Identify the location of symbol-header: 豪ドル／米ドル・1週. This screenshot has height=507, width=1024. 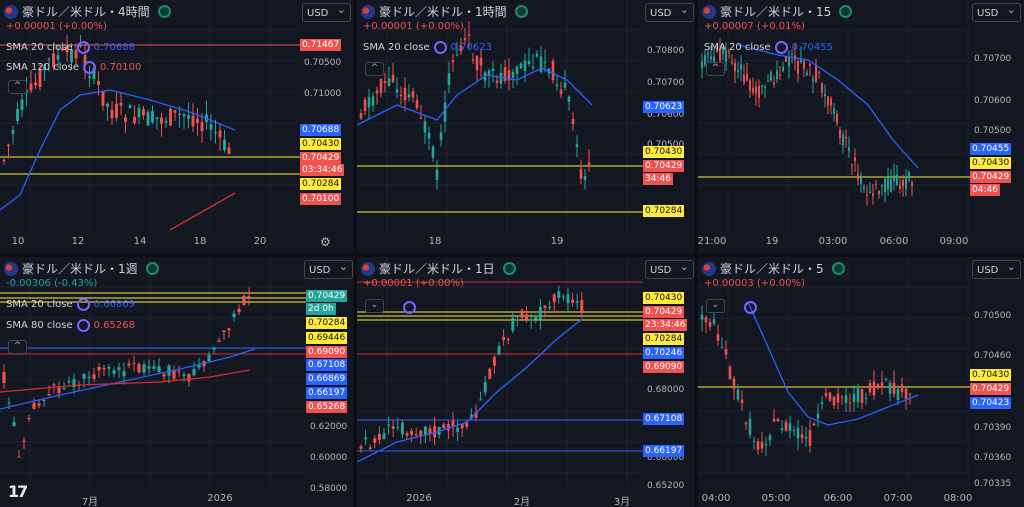
(81, 268).